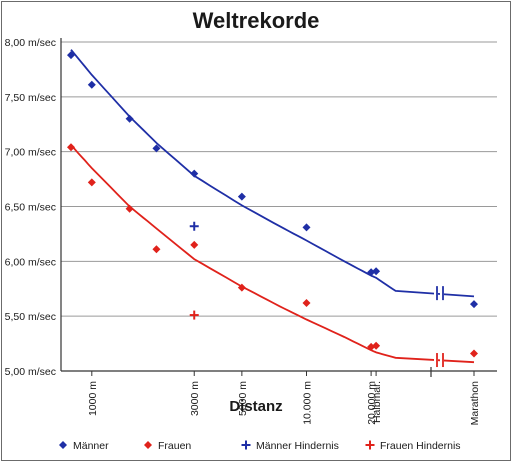  I want to click on chart-title: Weltrekorde, so click(256, 20).